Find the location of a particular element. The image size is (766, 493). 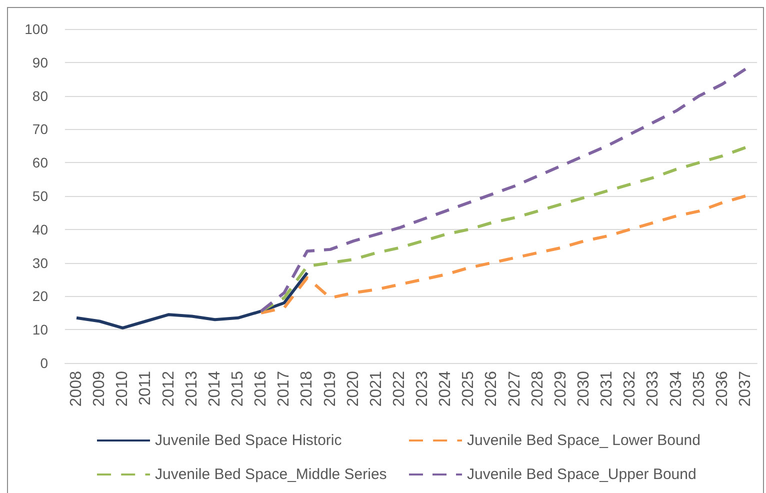

line-series is located at coordinates (192, 300).